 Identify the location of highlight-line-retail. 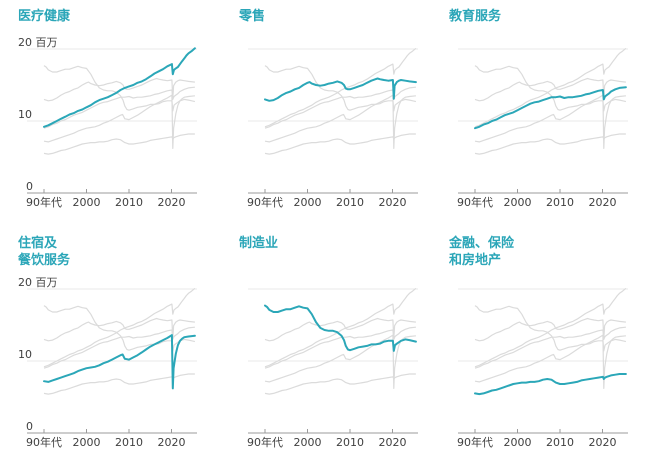
(340, 89).